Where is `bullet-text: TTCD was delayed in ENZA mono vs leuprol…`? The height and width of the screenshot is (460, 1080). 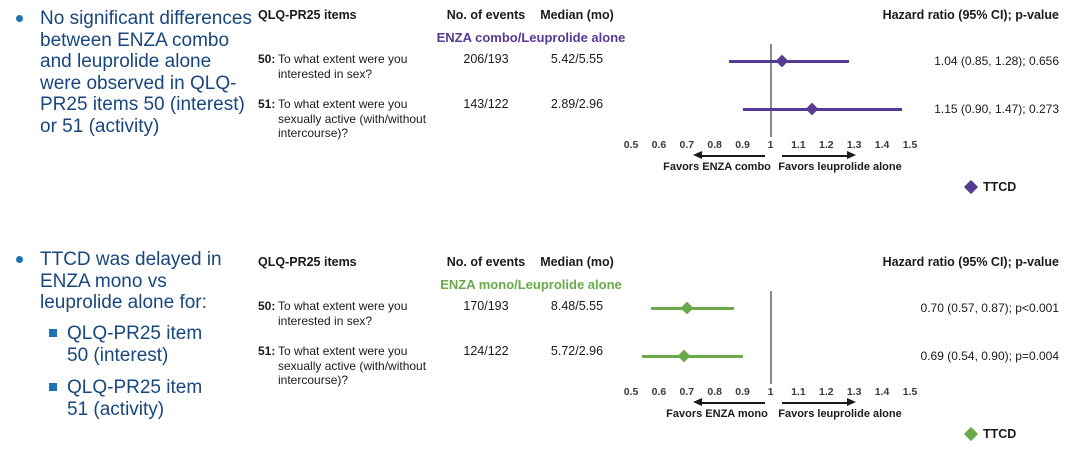 bullet-text: TTCD was delayed in ENZA mono vs leuprol… is located at coordinates (131, 281).